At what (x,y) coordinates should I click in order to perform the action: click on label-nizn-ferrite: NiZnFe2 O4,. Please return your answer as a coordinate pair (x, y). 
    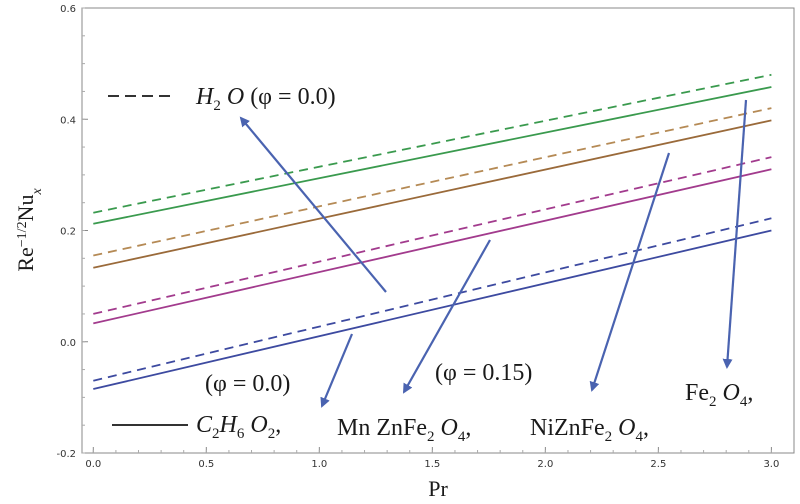
    Looking at the image, I should click on (589, 430).